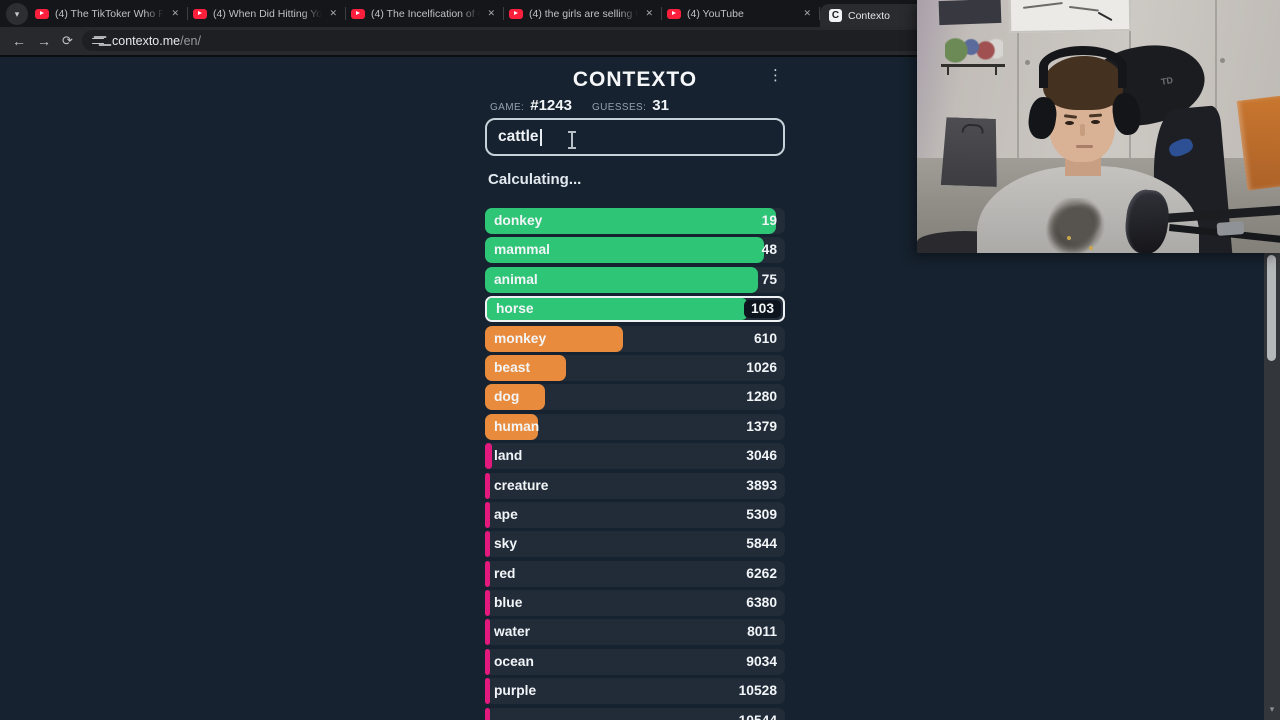 The height and width of the screenshot is (720, 1280). I want to click on tab-search-button: ▾, so click(17, 14).